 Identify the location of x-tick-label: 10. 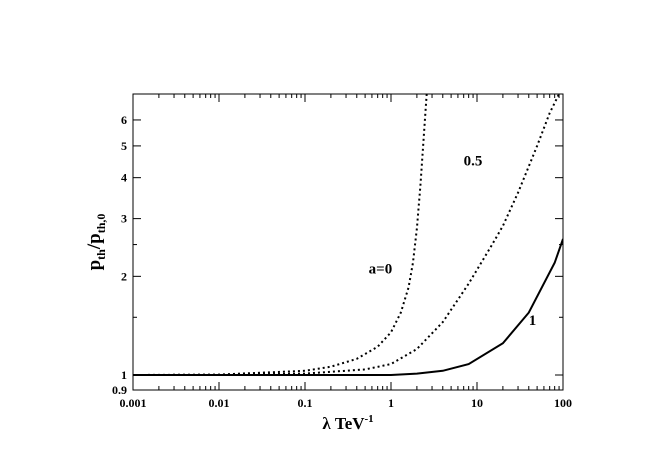
(477, 403).